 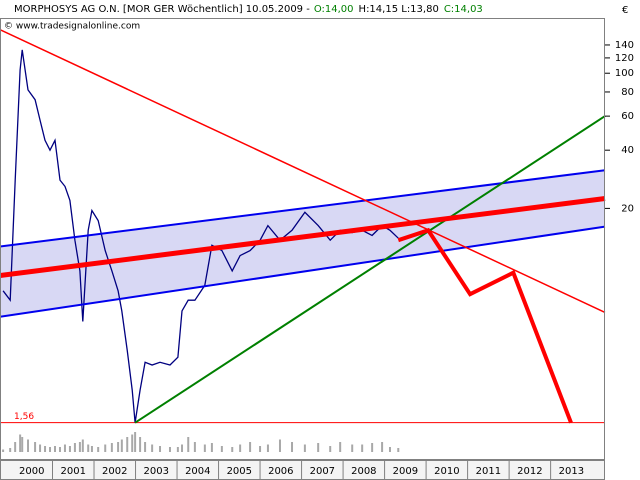 I want to click on x-axis-strip, so click(x=302, y=470).